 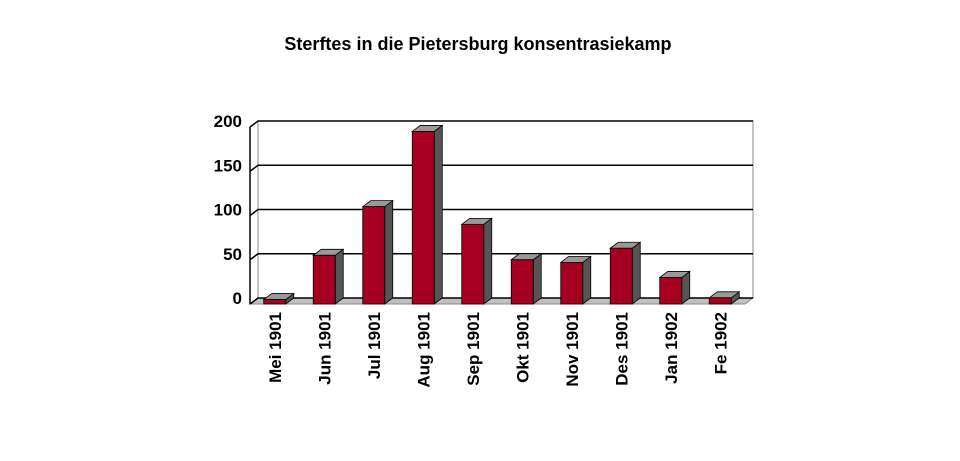 What do you see at coordinates (228, 165) in the screenshot?
I see `y-tick-label: 150` at bounding box center [228, 165].